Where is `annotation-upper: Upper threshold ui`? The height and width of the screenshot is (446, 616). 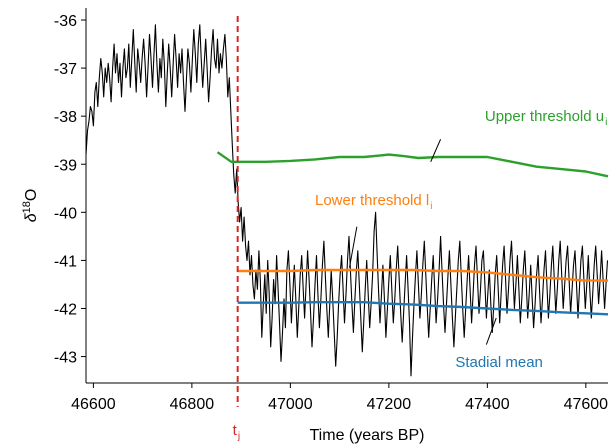 annotation-upper: Upper threshold ui is located at coordinates (546, 118).